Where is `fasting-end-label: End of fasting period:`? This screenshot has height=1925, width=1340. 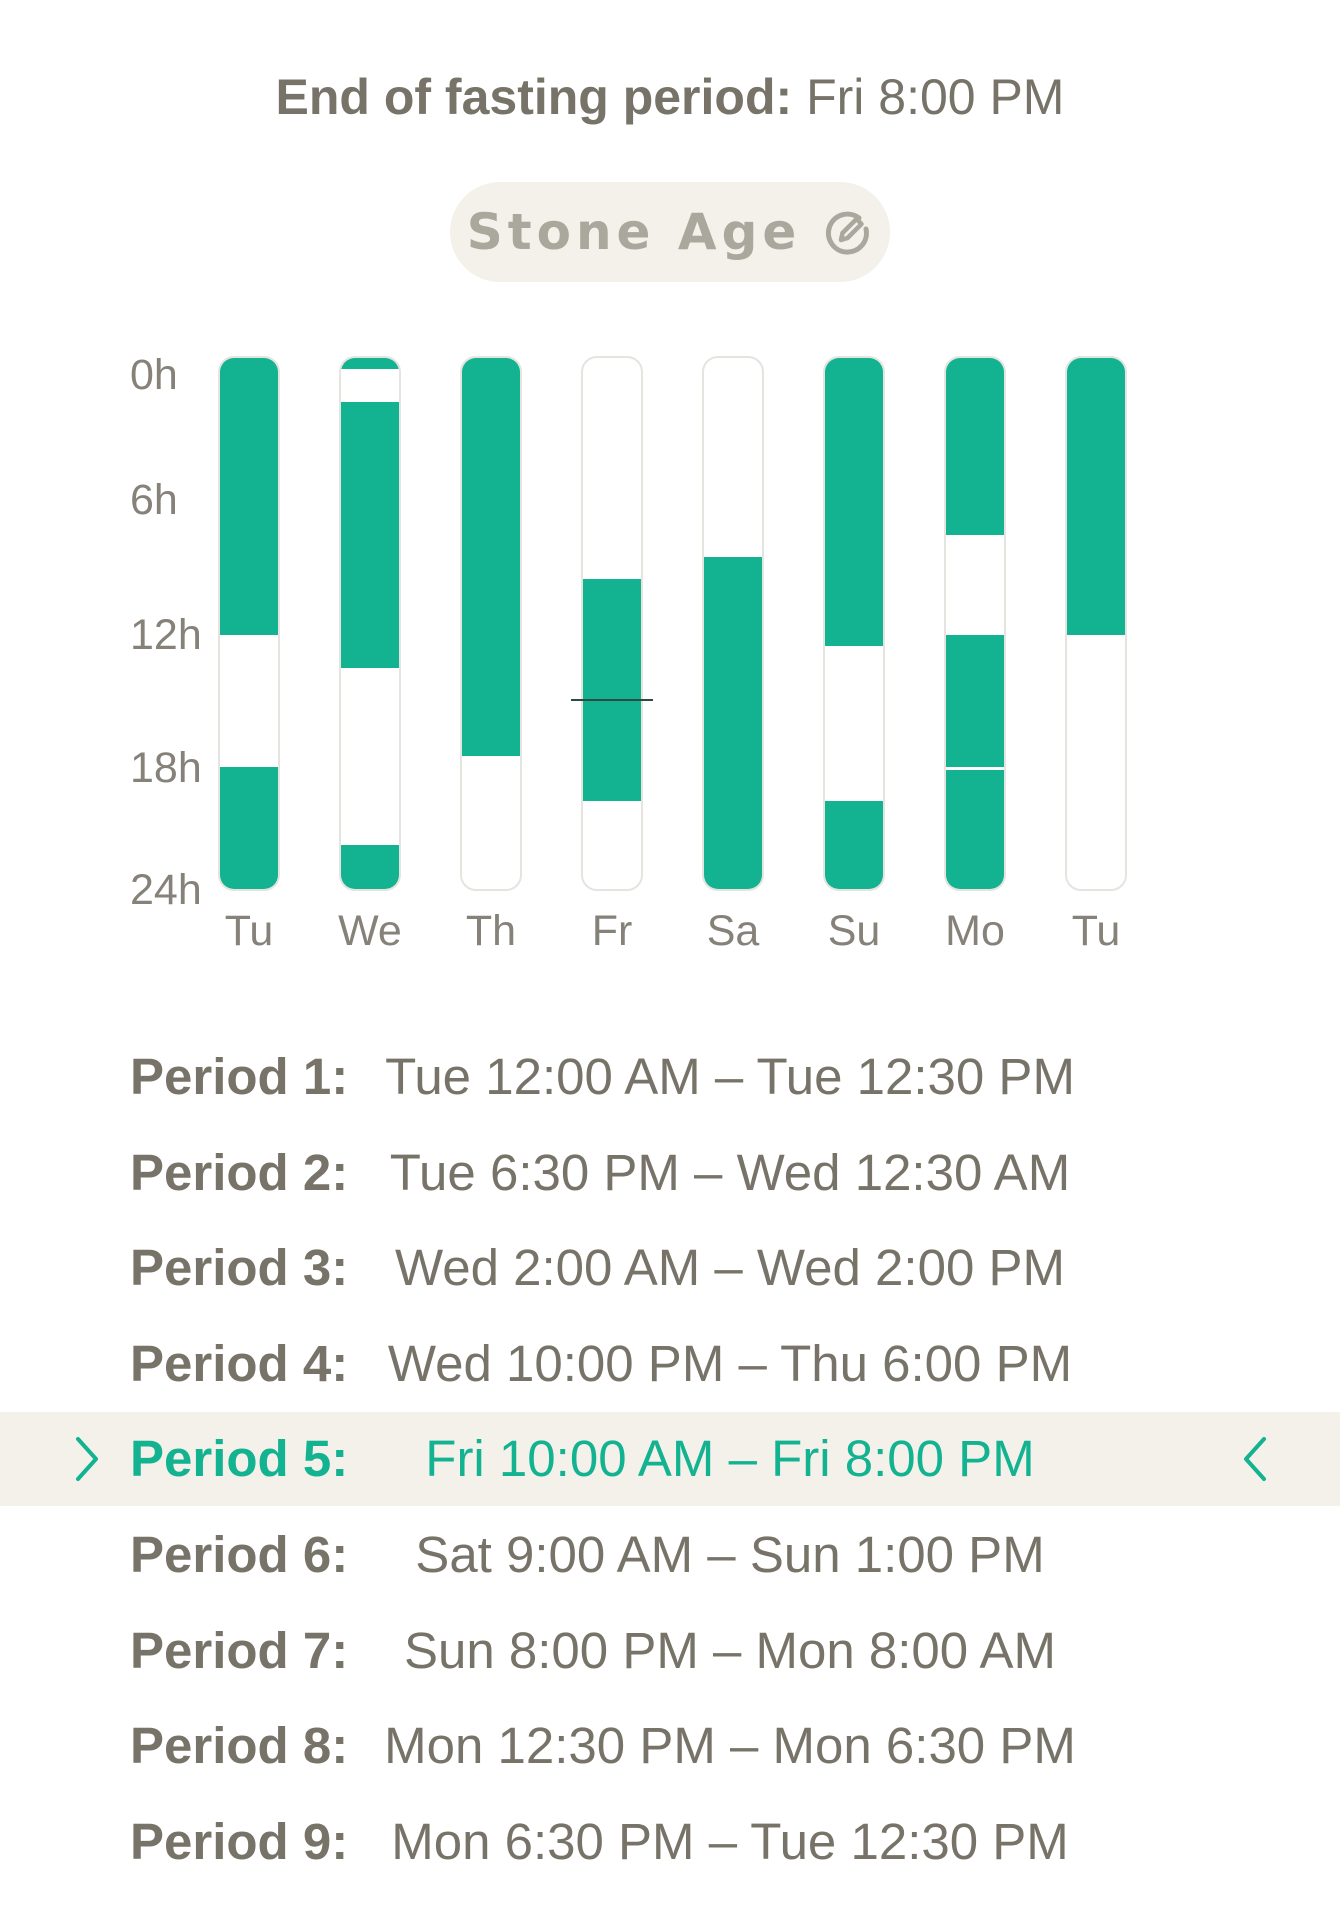
fasting-end-label: End of fasting period: is located at coordinates (534, 97).